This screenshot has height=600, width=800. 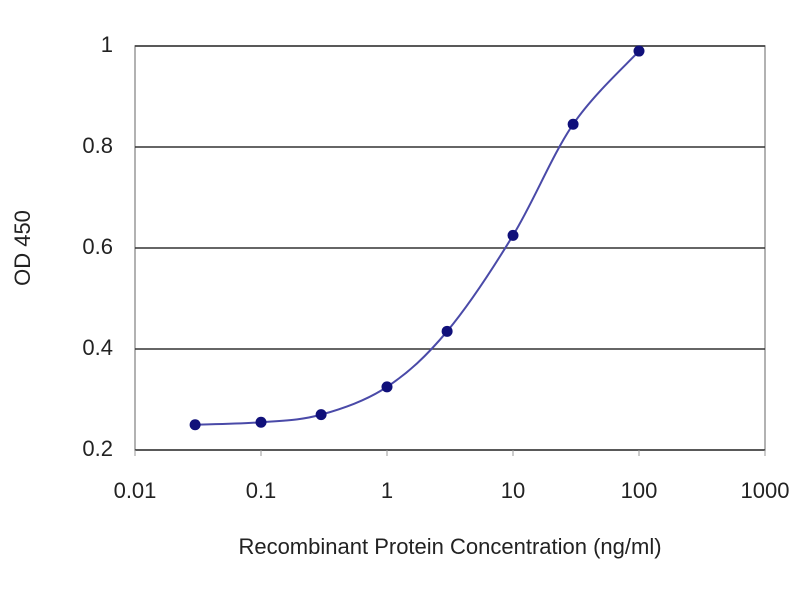 What do you see at coordinates (97, 145) in the screenshot?
I see `y-tick-label: 0.8` at bounding box center [97, 145].